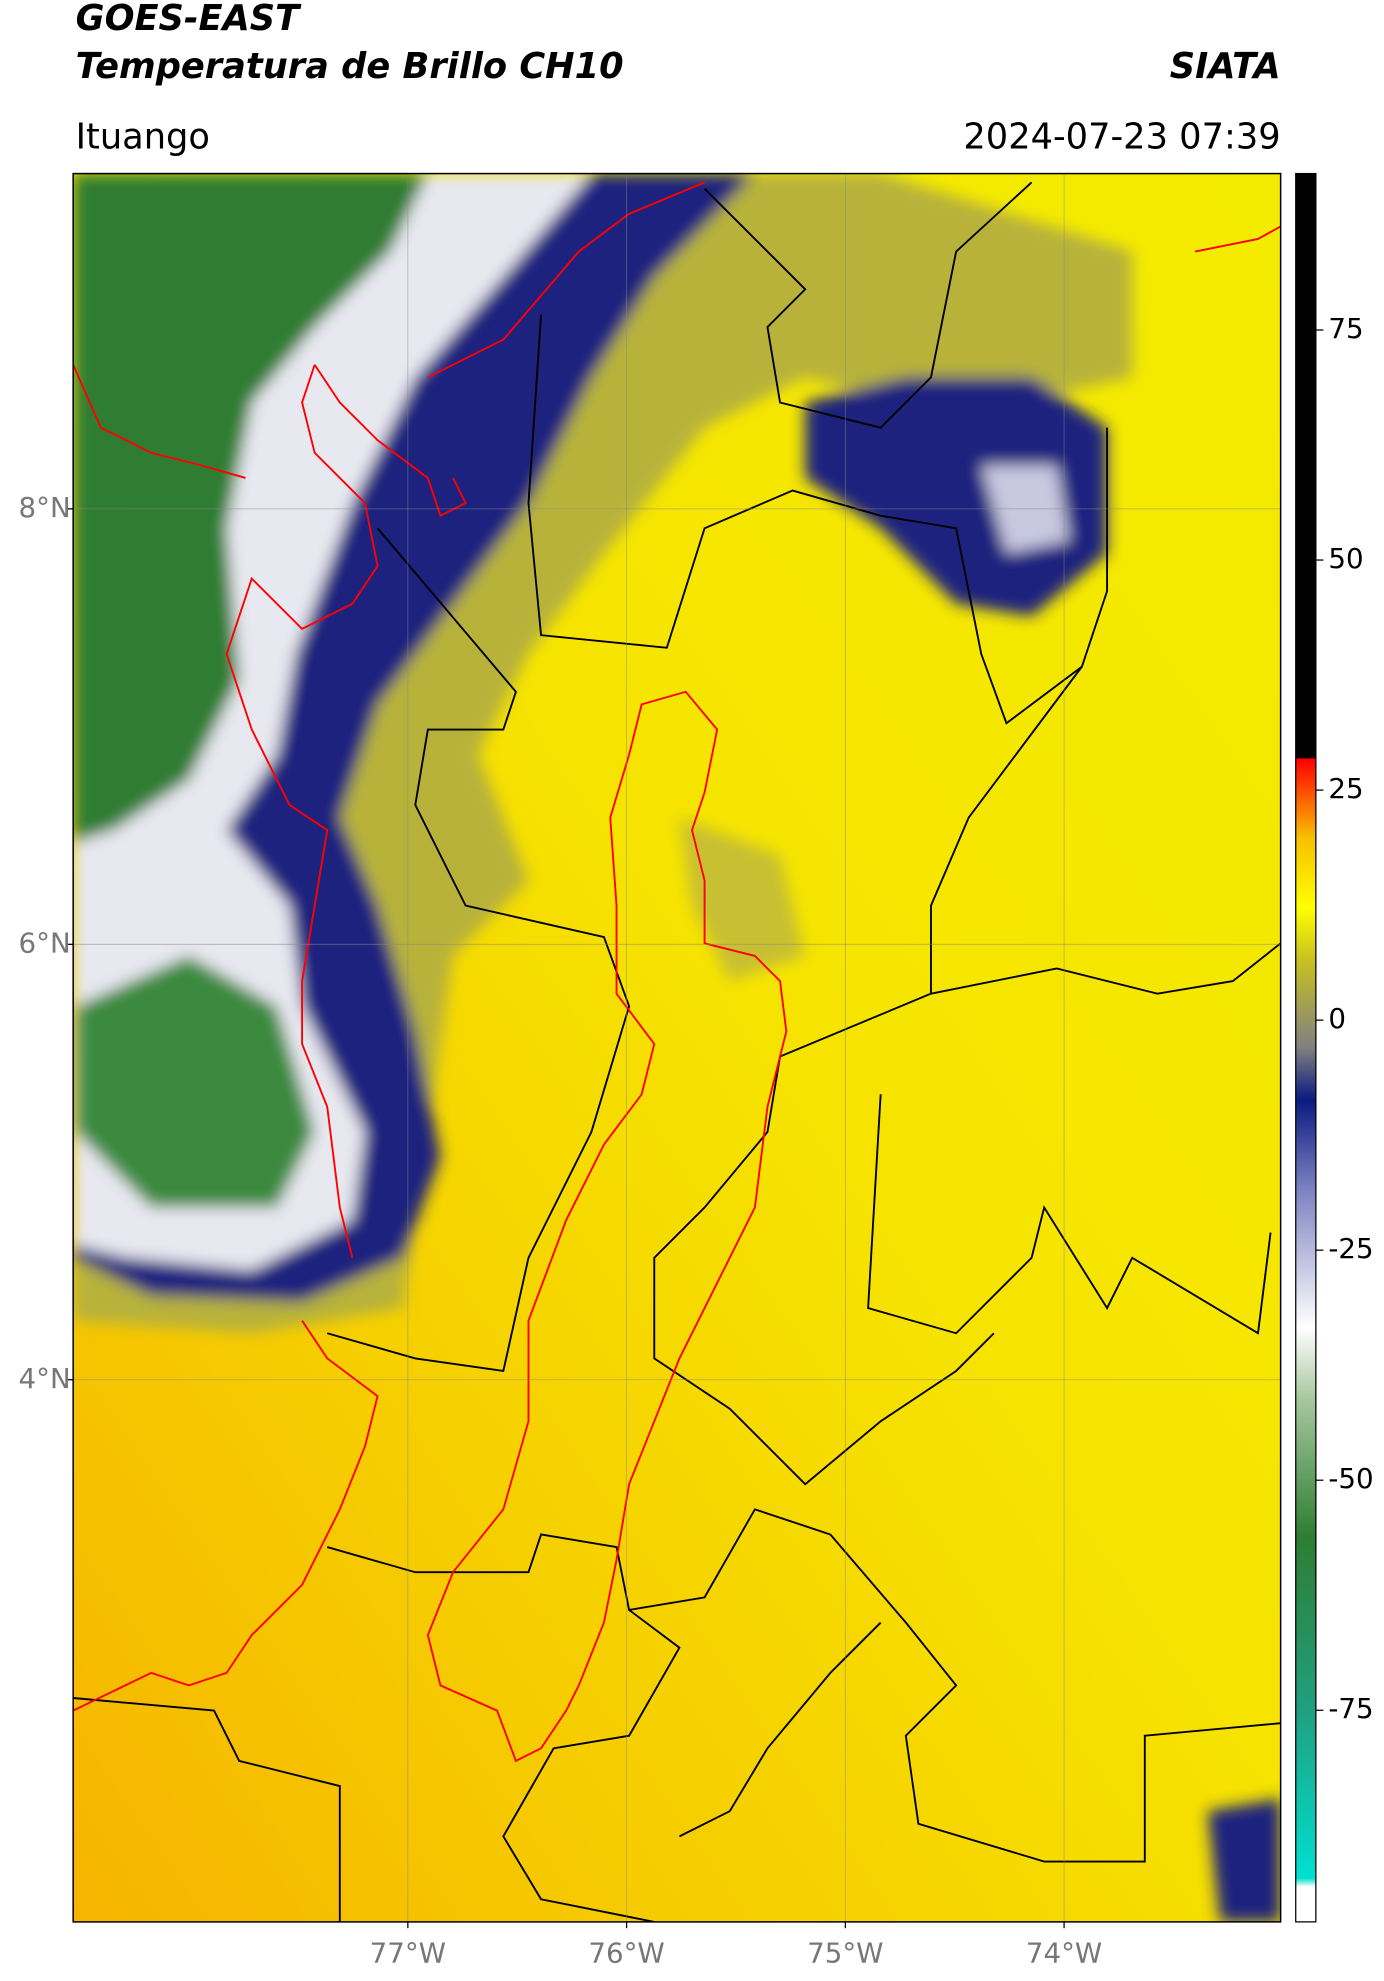  Describe the element at coordinates (1345, 558) in the screenshot. I see `colorbar-tick-label: 50` at that location.